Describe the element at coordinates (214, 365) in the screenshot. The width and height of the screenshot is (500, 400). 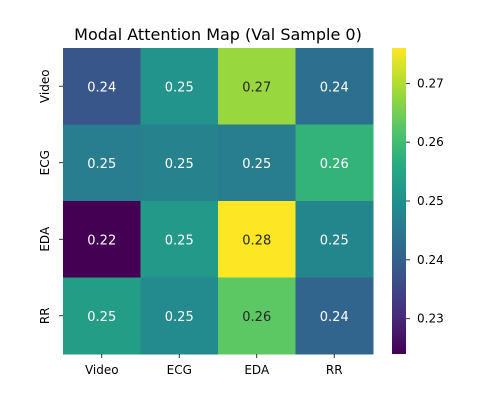
I see `x-axis-ticks: Video ECG EDA RR` at that location.